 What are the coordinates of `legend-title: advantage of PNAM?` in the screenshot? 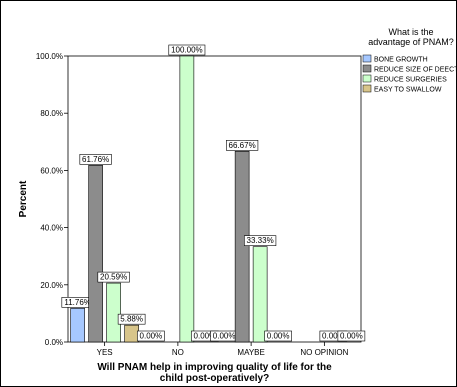 It's located at (411, 42).